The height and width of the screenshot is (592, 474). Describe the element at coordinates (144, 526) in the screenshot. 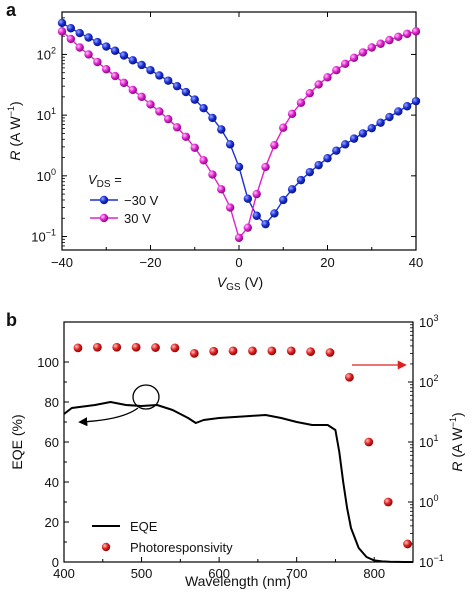

I see `legend-label-eqe: EQE` at that location.